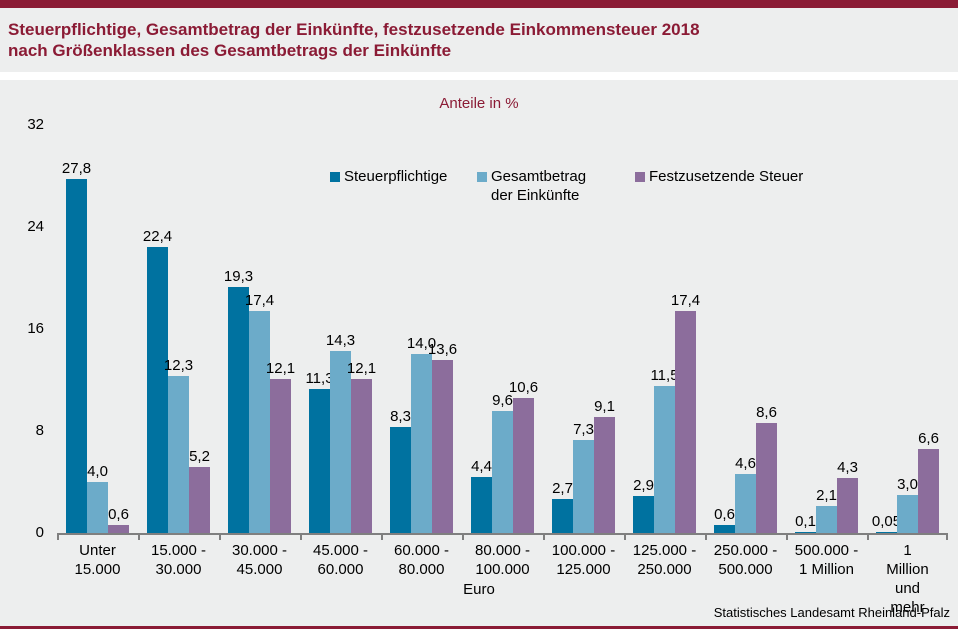 This screenshot has height=629, width=958. What do you see at coordinates (847, 467) in the screenshot?
I see `bar-value-label: 4,3` at bounding box center [847, 467].